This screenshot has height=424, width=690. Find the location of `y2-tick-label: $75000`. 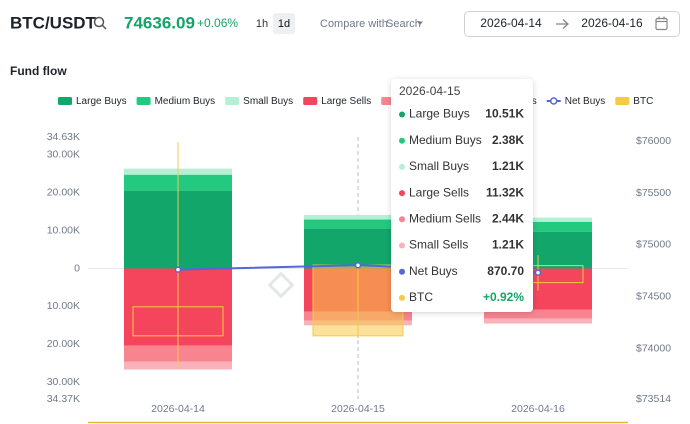

y2-tick-label: $75000 is located at coordinates (653, 245).